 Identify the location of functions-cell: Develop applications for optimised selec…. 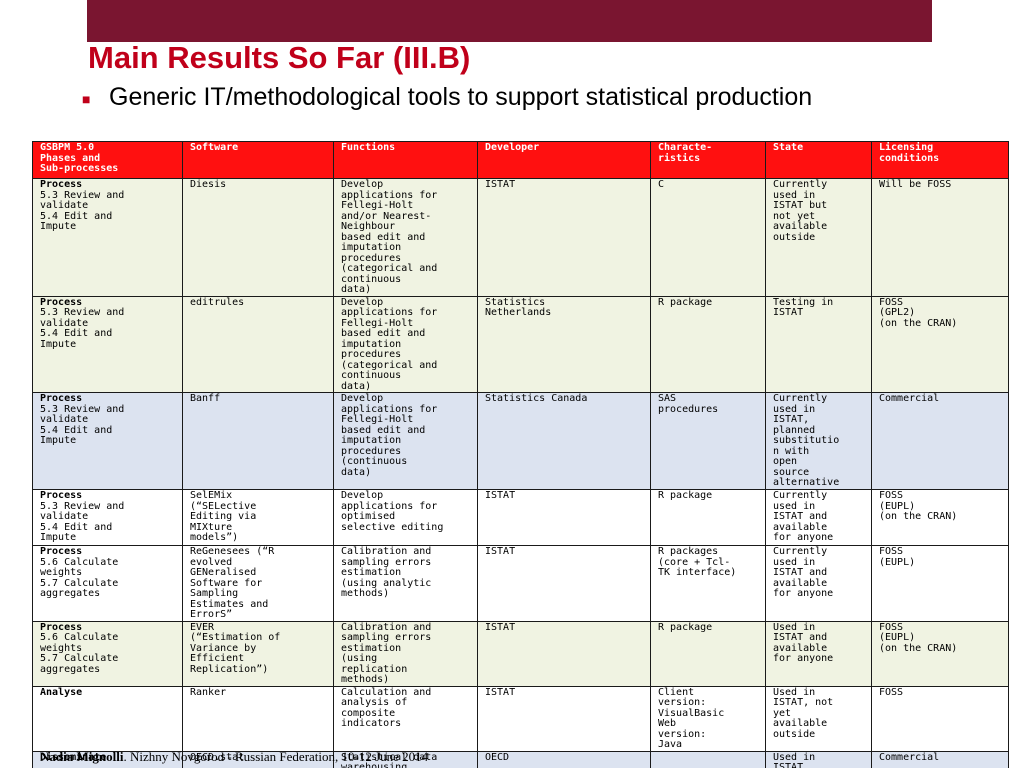
(405, 517).